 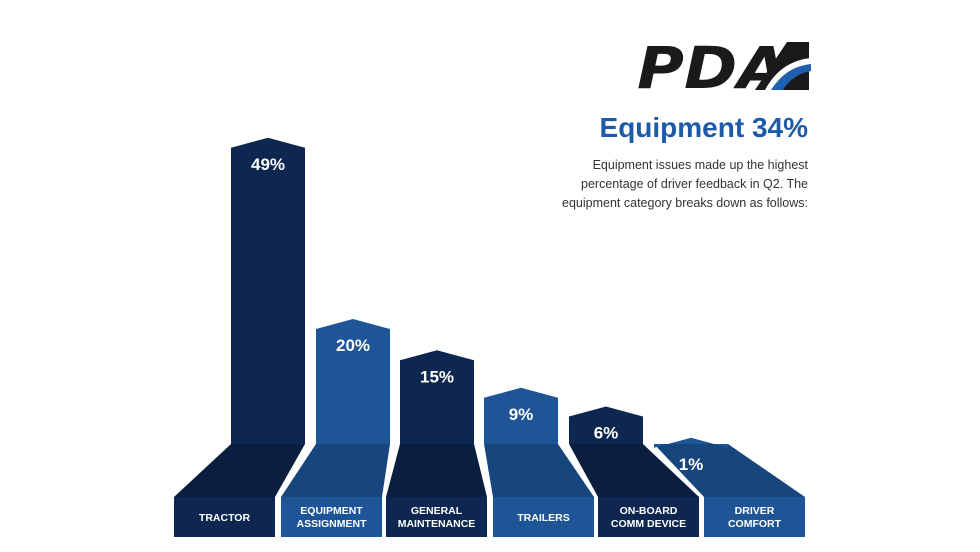 I want to click on category-label: COMFORT, so click(x=755, y=524).